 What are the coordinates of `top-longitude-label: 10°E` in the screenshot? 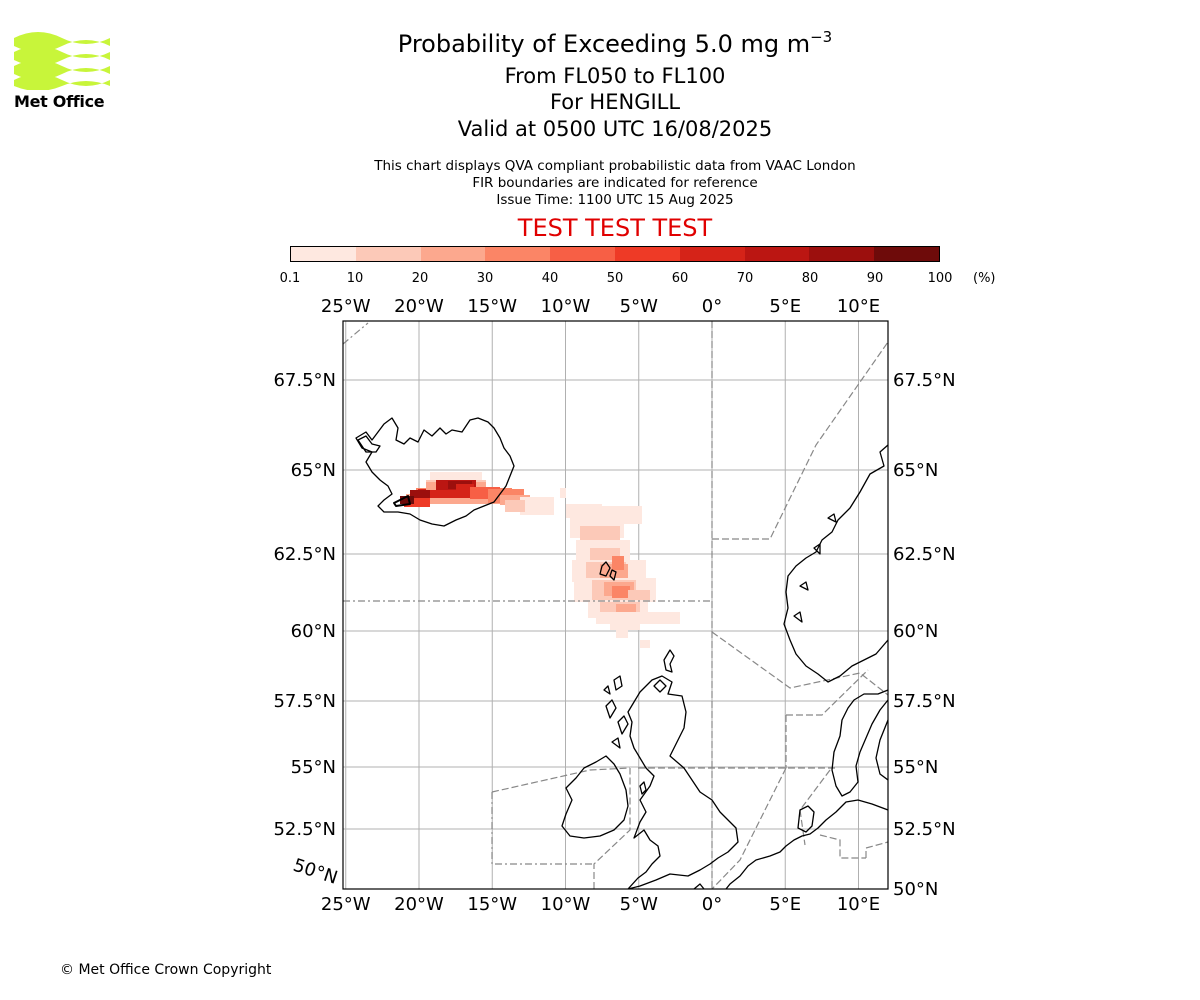 It's located at (858, 306).